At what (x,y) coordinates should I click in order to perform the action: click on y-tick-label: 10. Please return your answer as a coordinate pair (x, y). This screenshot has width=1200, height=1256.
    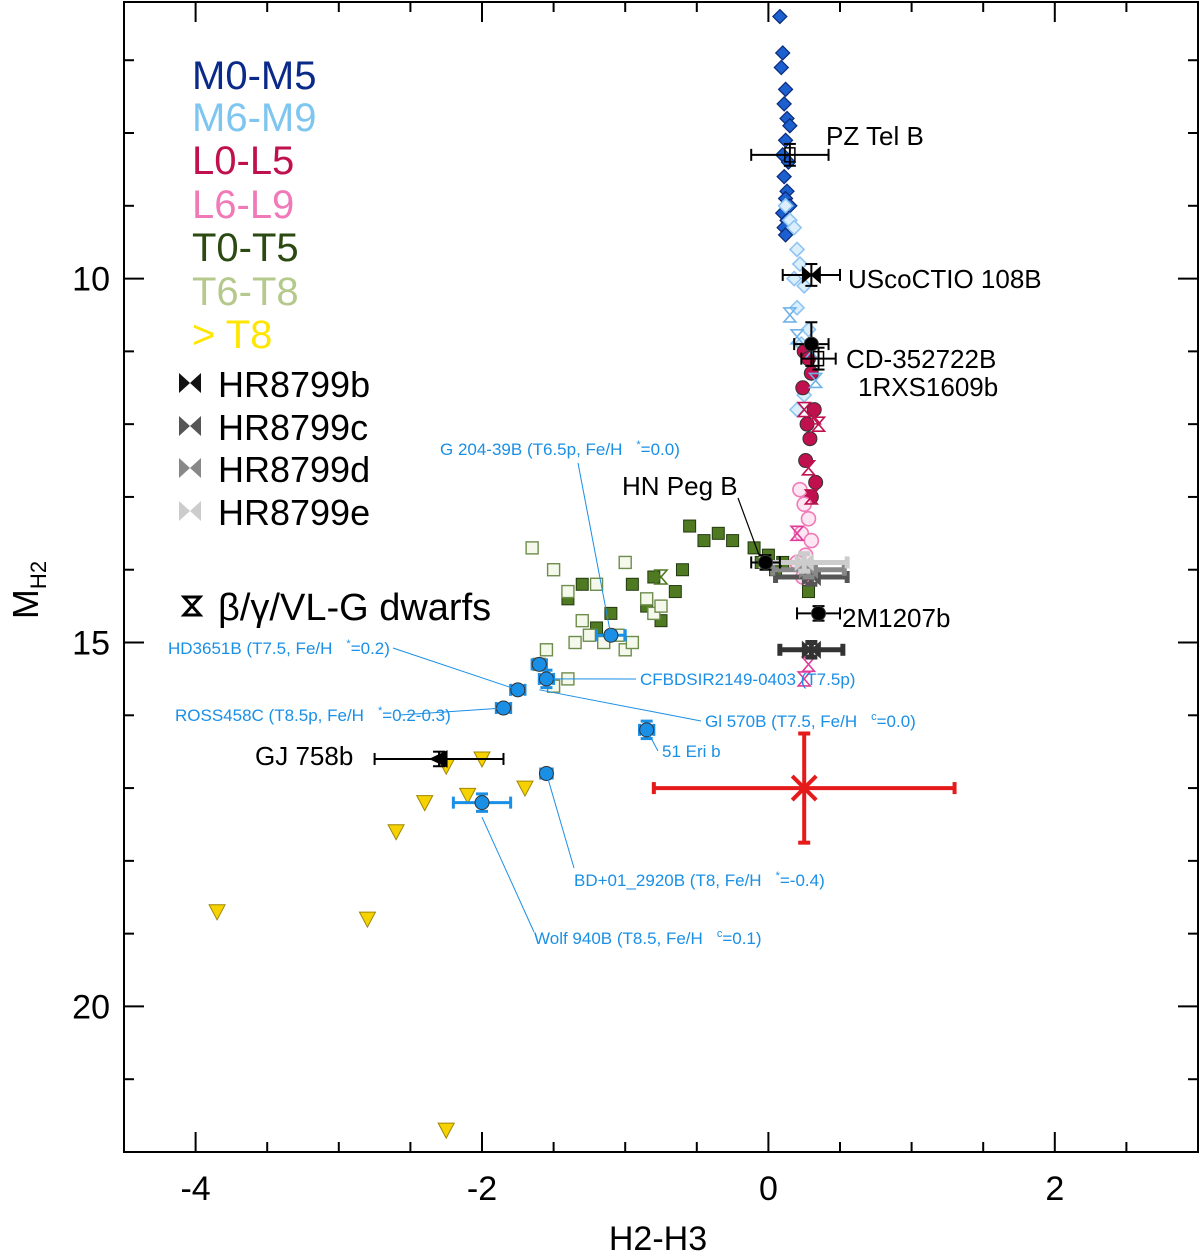
    Looking at the image, I should click on (91, 280).